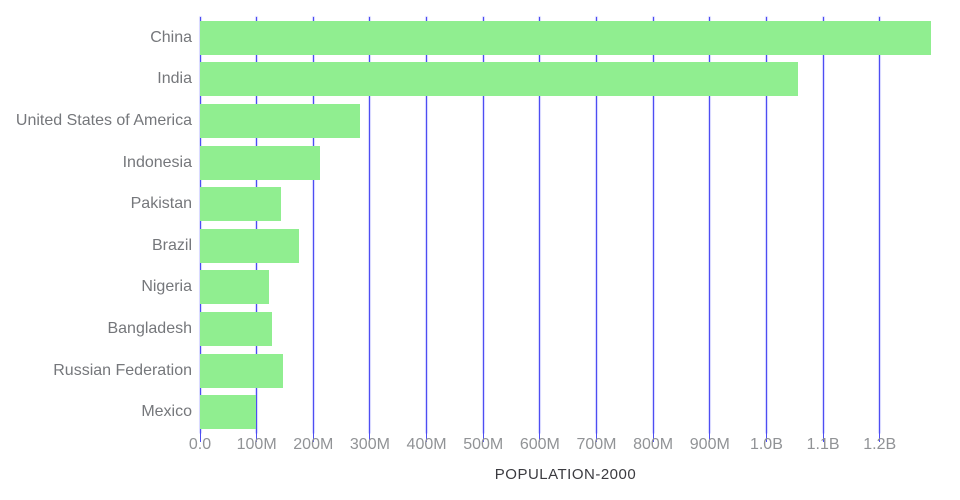 This screenshot has height=500, width=960. I want to click on bar-pakistan, so click(240, 204).